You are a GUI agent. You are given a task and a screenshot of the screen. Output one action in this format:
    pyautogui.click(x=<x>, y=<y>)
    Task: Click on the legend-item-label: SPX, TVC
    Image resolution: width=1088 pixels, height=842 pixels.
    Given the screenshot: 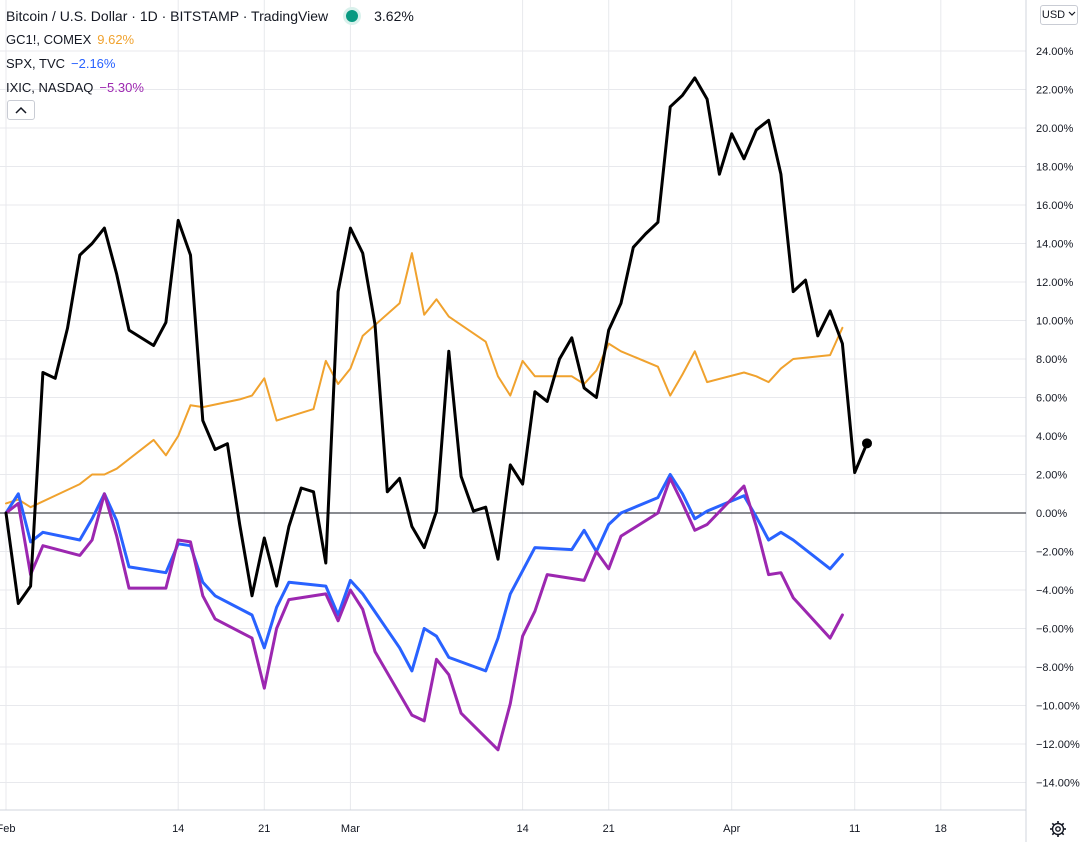 What is the action you would take?
    pyautogui.click(x=36, y=63)
    